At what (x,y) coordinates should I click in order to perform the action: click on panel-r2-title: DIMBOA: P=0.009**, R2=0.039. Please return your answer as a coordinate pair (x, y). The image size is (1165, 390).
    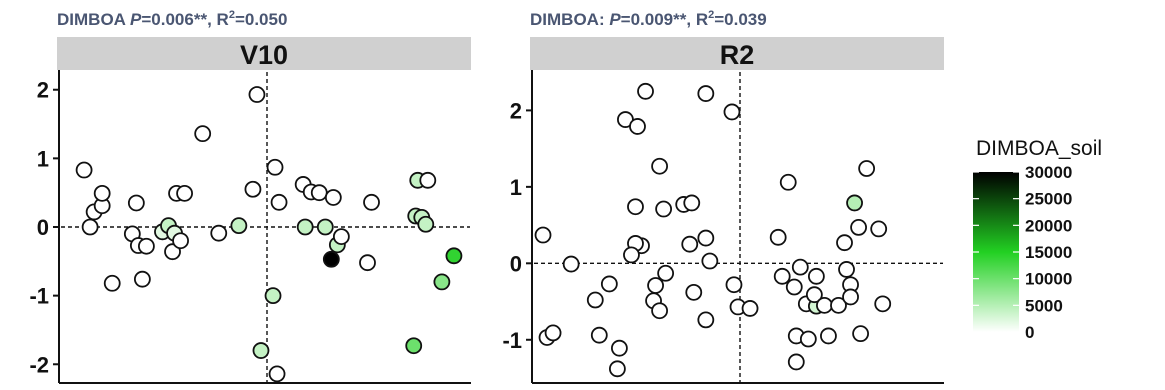
    Looking at the image, I should click on (648, 19).